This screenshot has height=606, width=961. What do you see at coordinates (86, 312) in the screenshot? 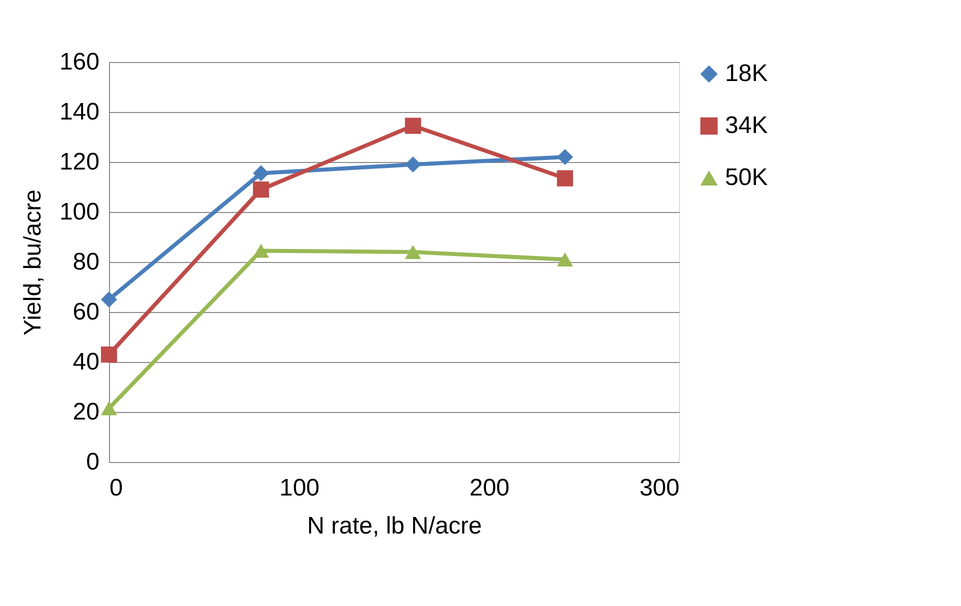
I see `y-tick-label: 60` at bounding box center [86, 312].